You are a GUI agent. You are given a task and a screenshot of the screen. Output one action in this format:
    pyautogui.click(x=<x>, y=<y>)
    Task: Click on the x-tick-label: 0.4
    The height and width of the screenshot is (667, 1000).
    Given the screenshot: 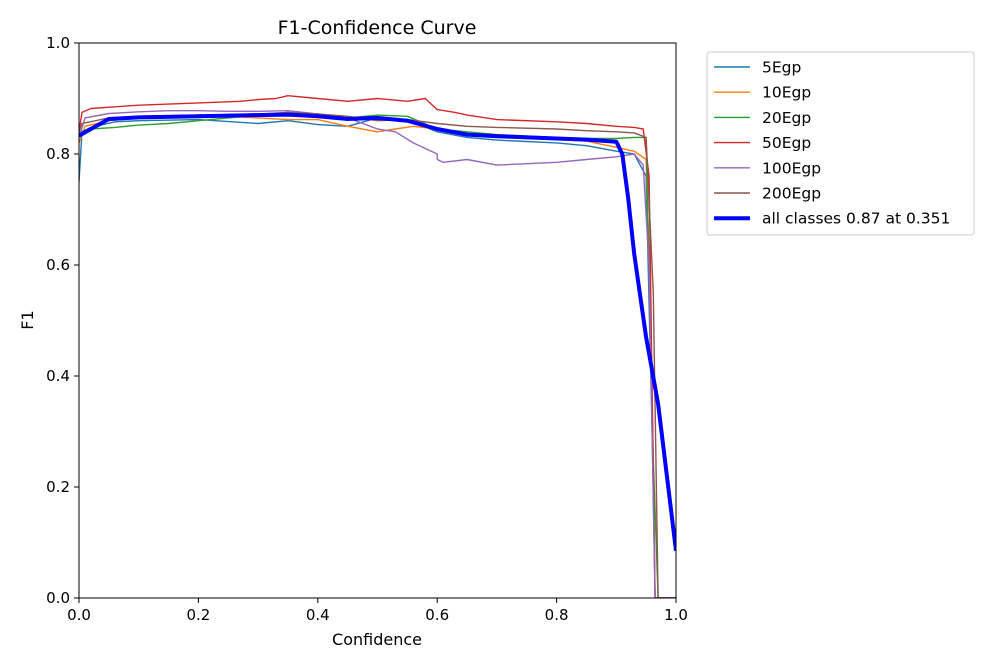 What is the action you would take?
    pyautogui.click(x=318, y=615)
    